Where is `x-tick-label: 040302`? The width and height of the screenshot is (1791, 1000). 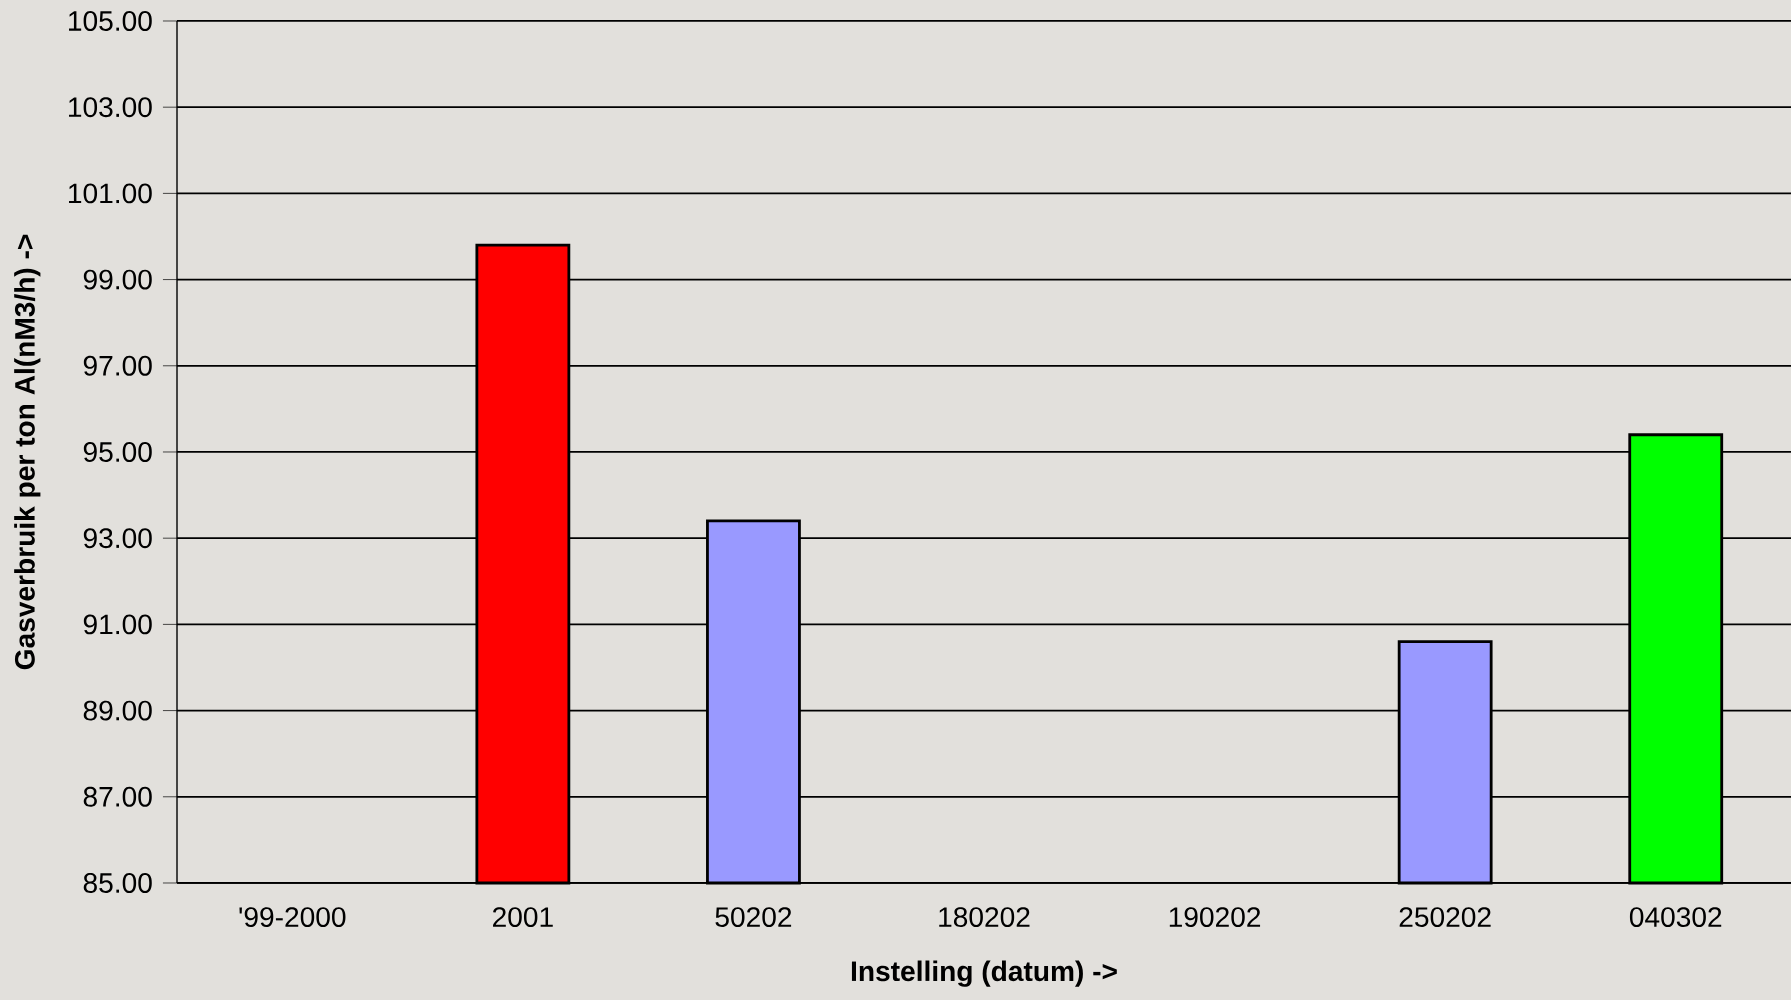
x-tick-label: 040302 is located at coordinates (1675, 917).